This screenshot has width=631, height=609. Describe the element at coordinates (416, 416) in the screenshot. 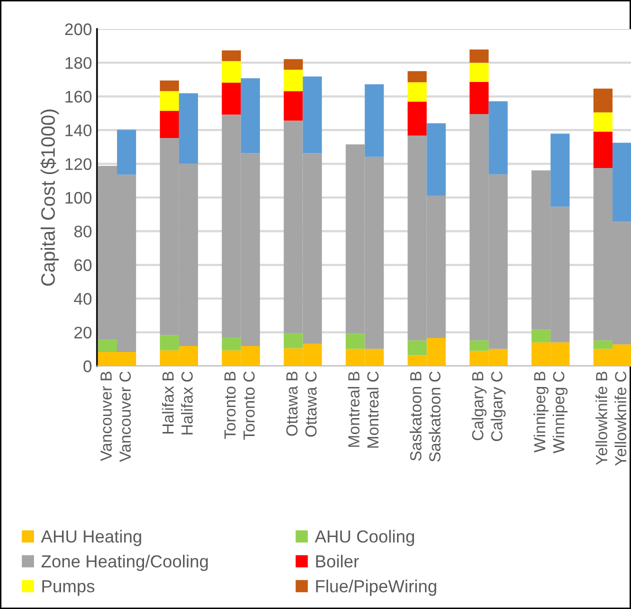

I see `x-tick-label: Saskatoon B` at that location.